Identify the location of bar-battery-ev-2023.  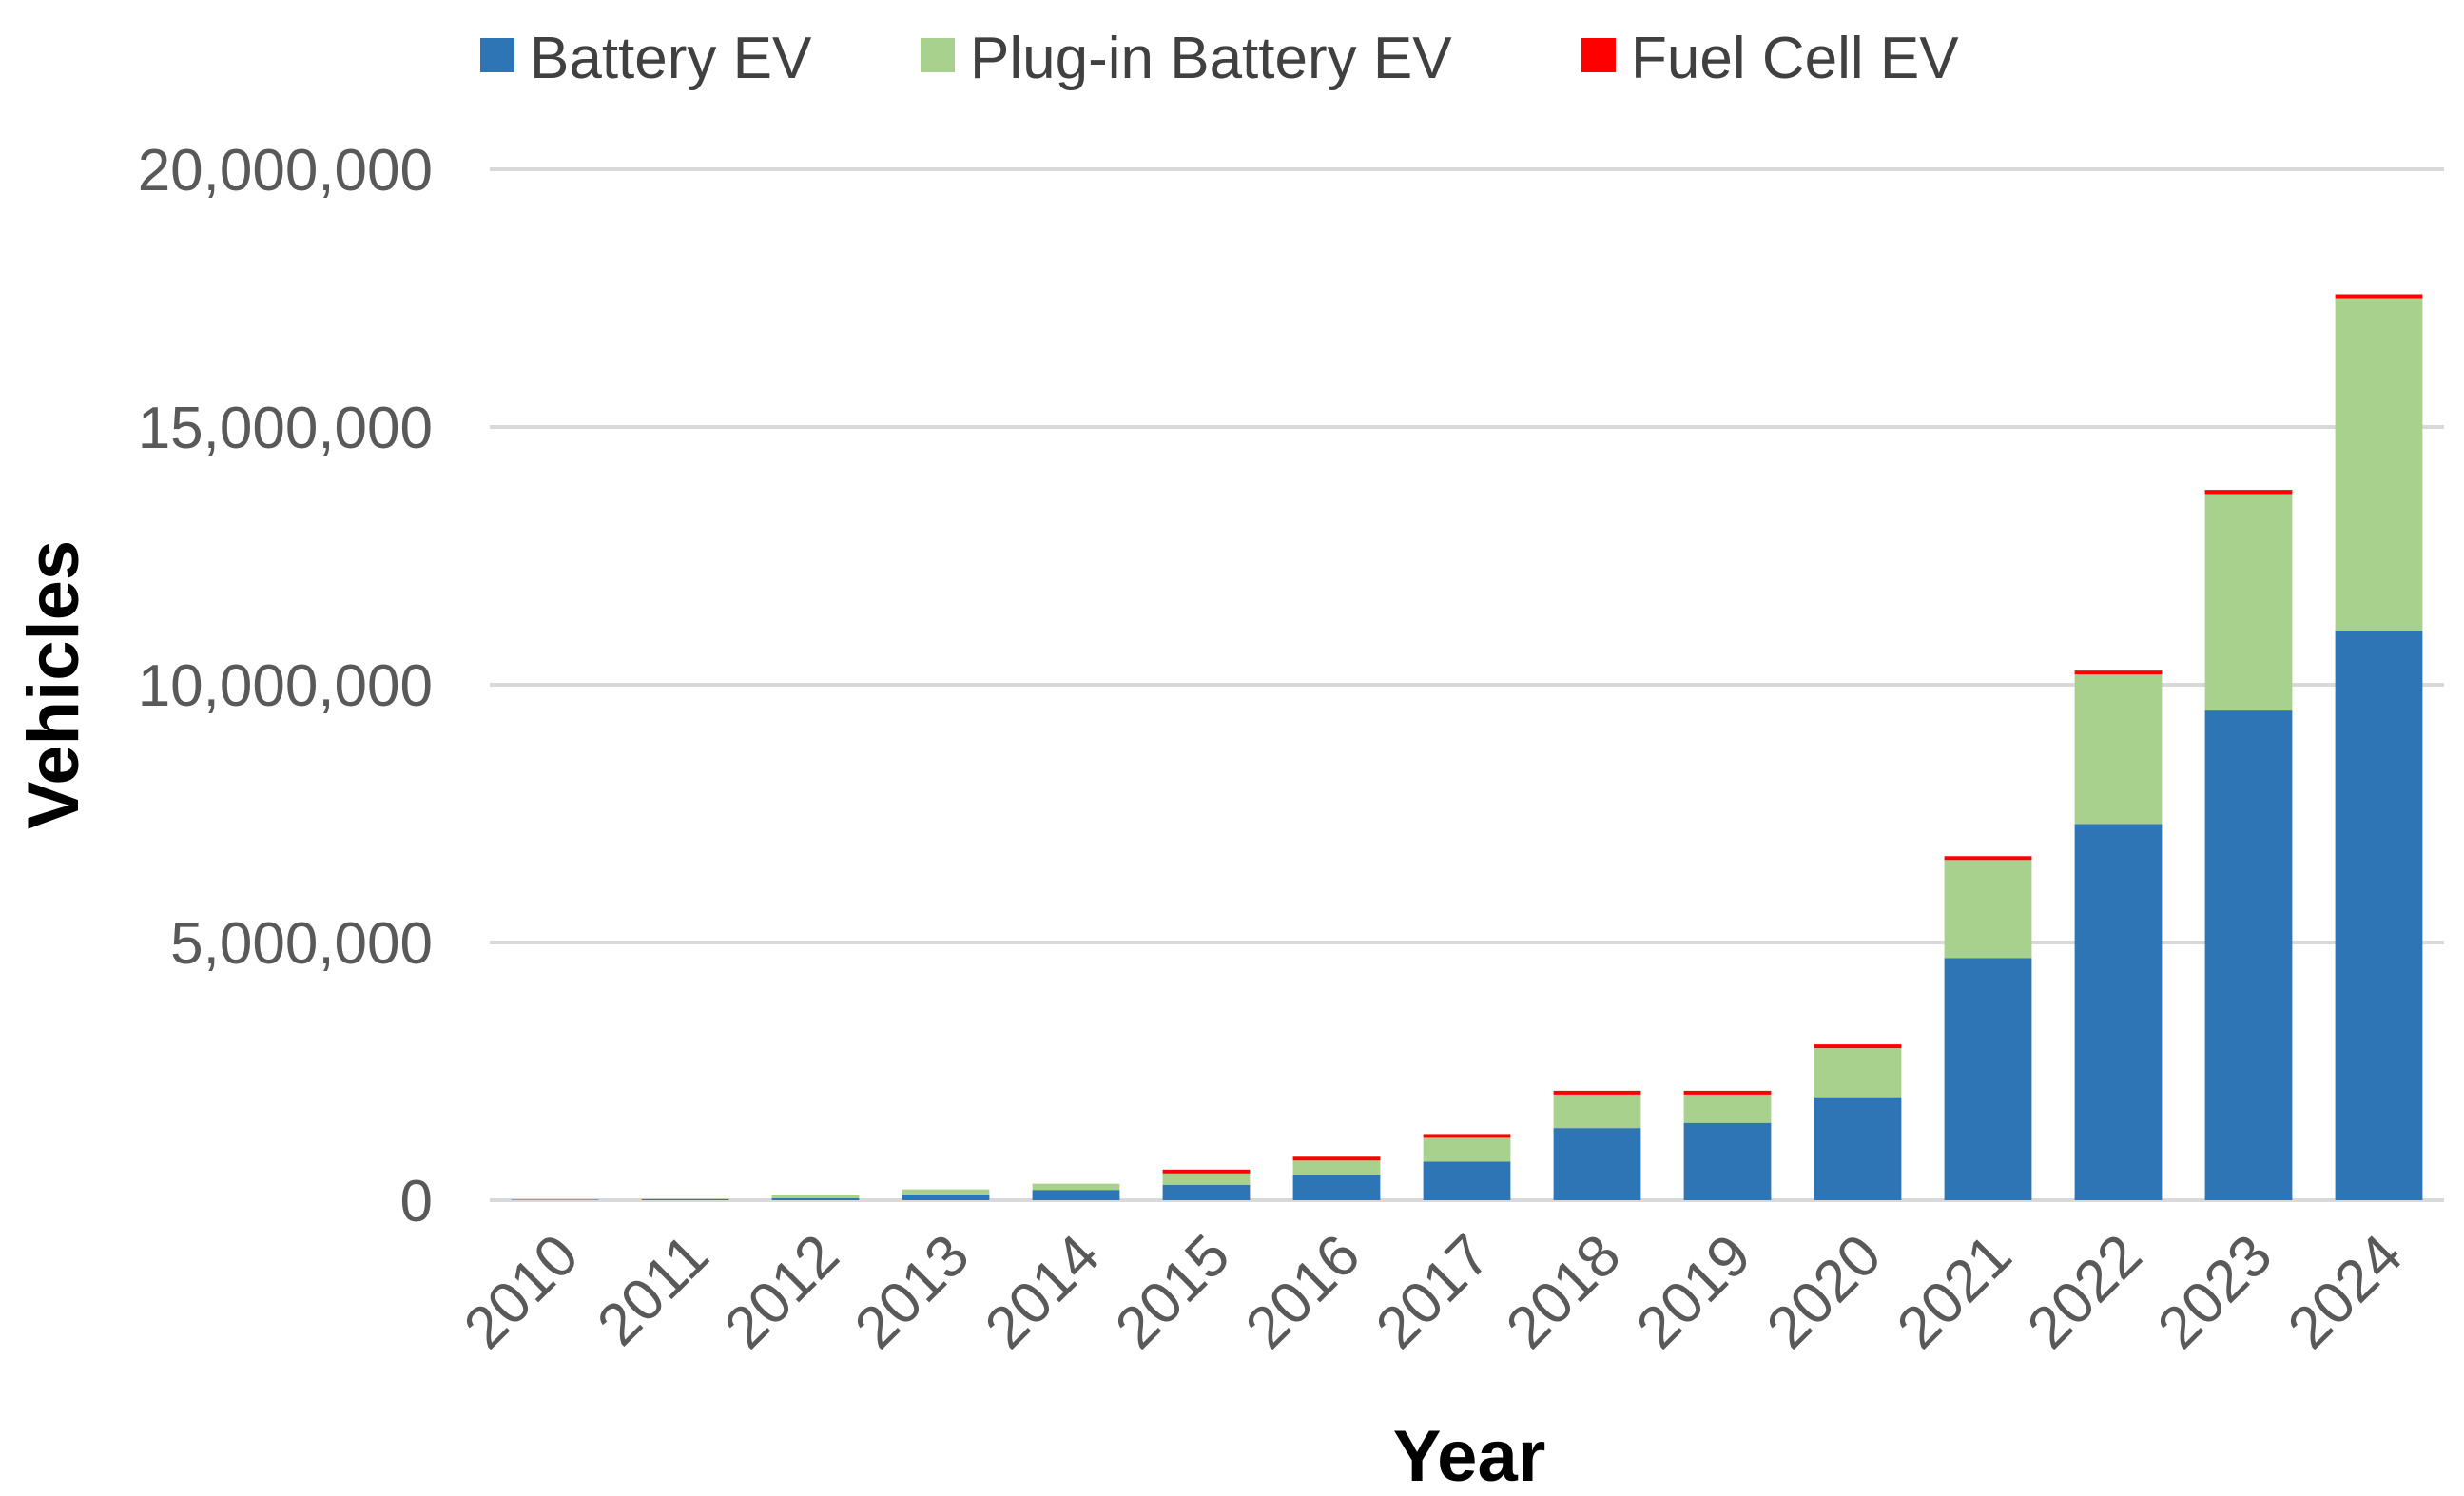
(2248, 955).